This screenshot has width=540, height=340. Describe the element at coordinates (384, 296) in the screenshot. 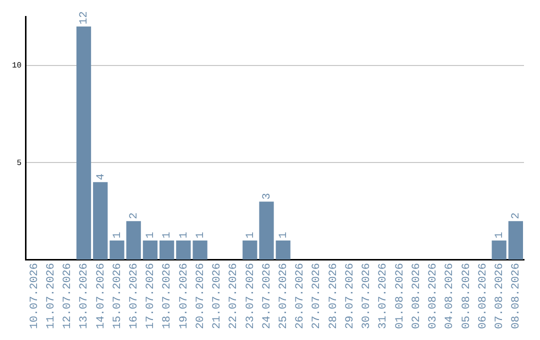

I see `x-tick-label: 31.07.2026` at that location.